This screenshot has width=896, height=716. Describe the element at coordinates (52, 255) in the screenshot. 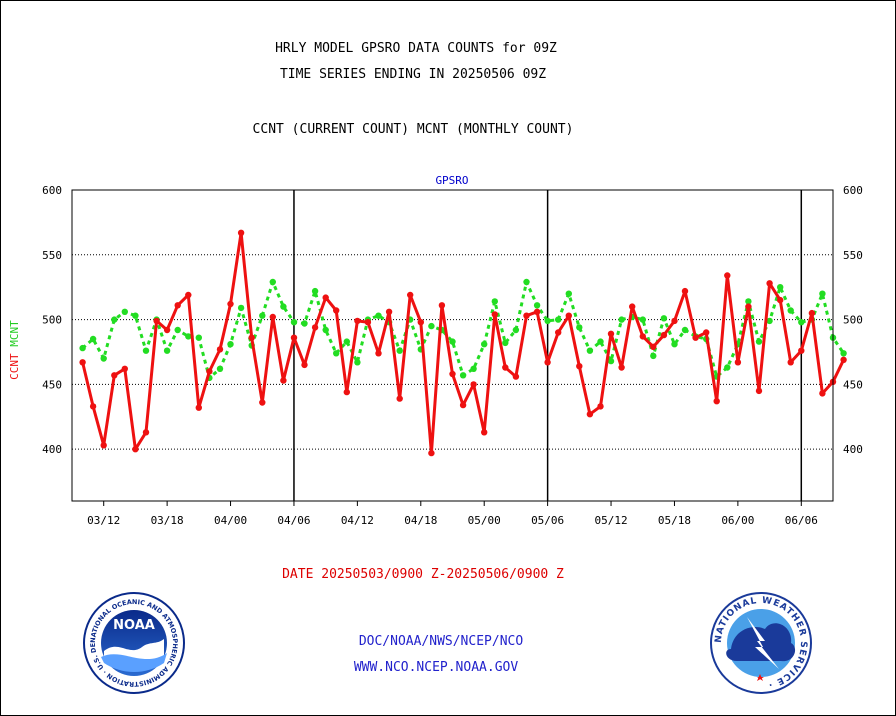

I see `y-tick-label-left: 550` at that location.